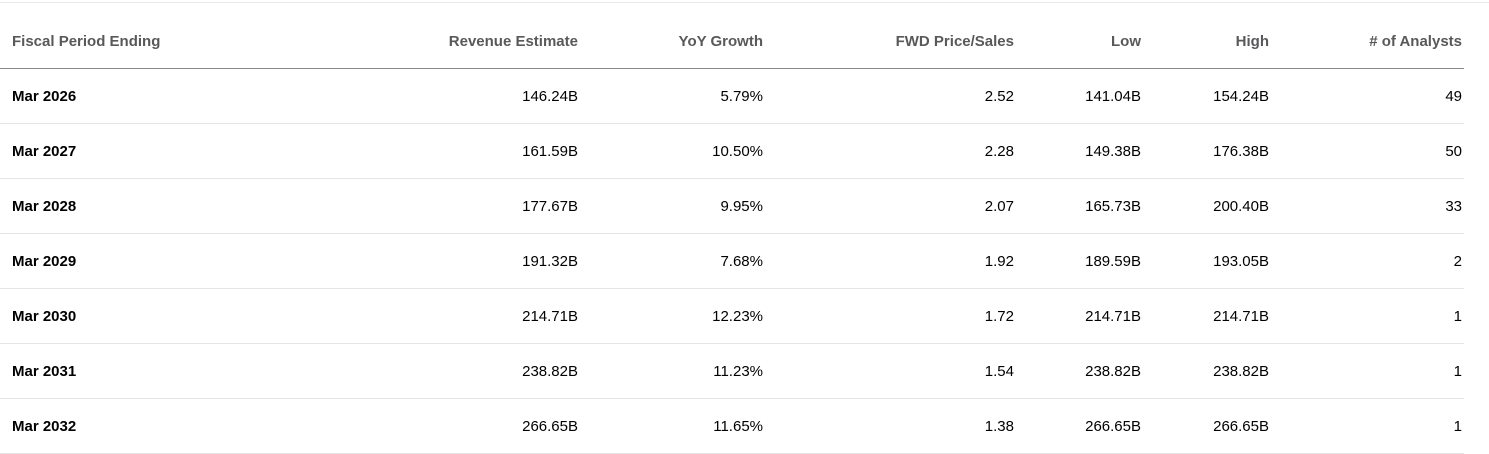  Describe the element at coordinates (670, 261) in the screenshot. I see `yoy-growth-cell: 7.68%` at that location.